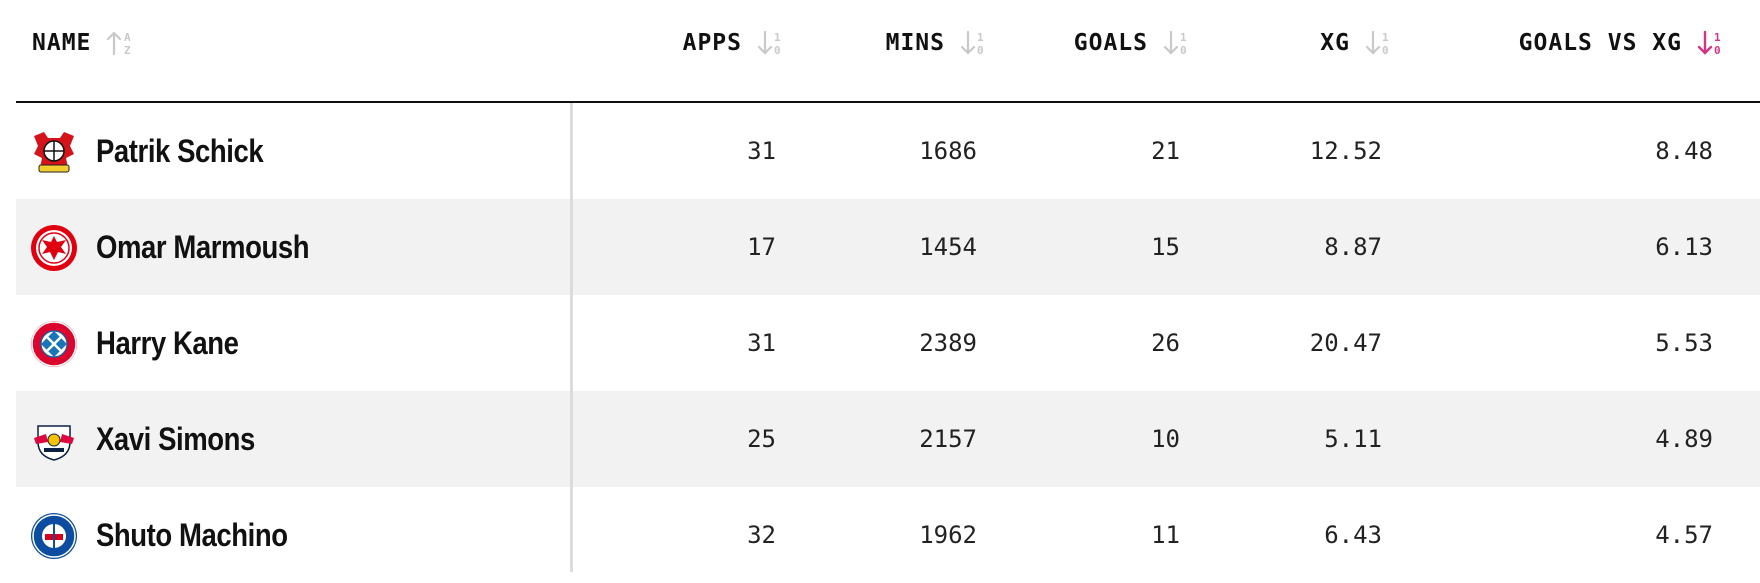  I want to click on mins-value: 1686, so click(948, 151).